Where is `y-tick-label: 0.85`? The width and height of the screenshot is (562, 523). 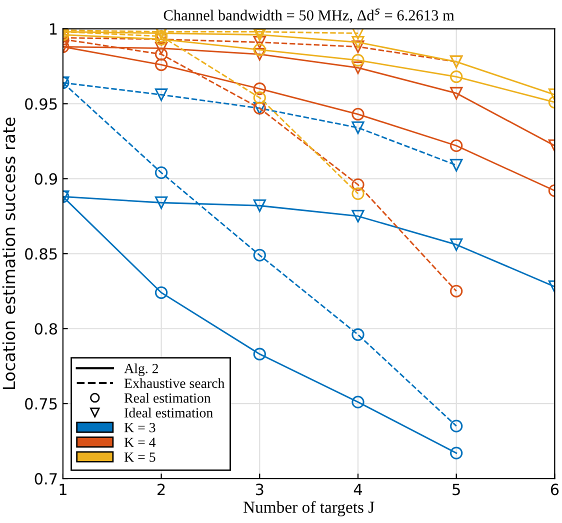
y-tick-label: 0.85 is located at coordinates (41, 254).